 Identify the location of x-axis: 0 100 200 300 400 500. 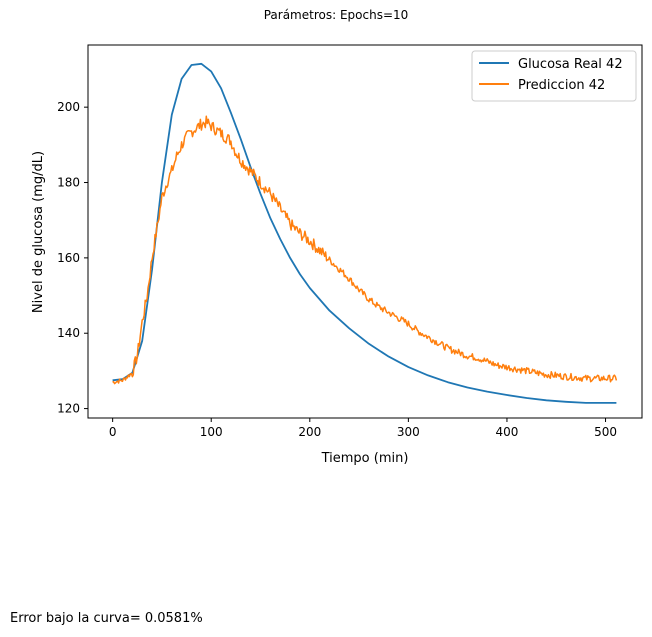
(363, 428).